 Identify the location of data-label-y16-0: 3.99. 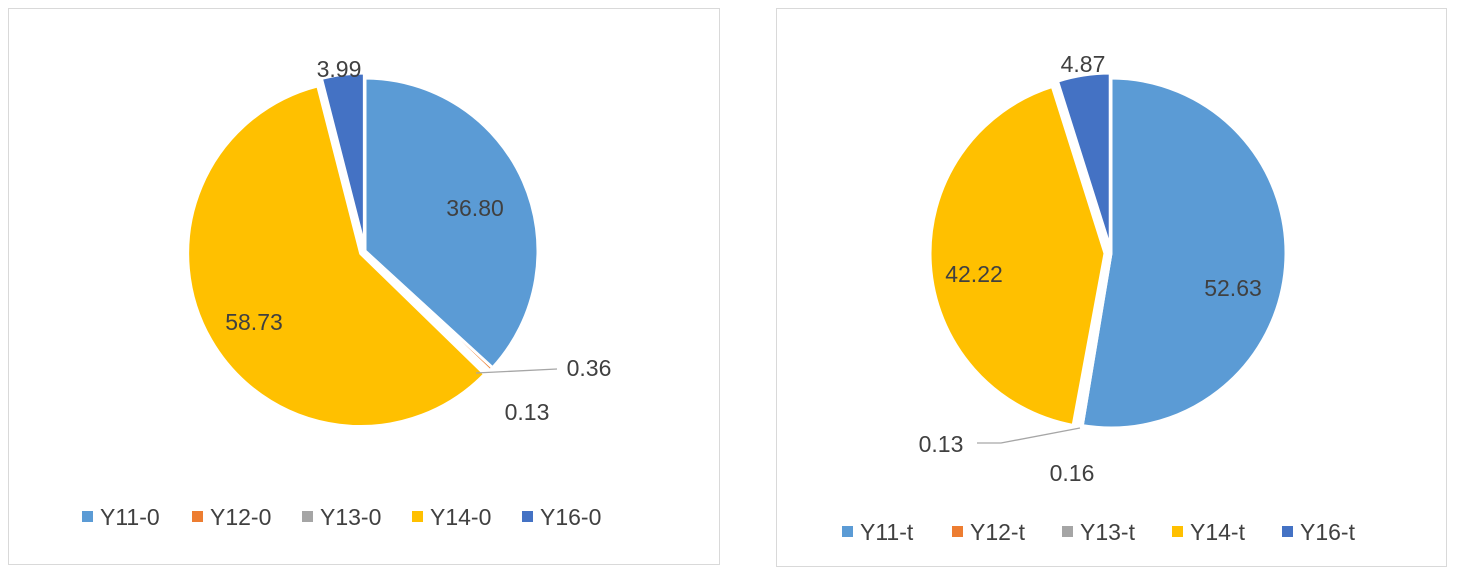
(339, 69).